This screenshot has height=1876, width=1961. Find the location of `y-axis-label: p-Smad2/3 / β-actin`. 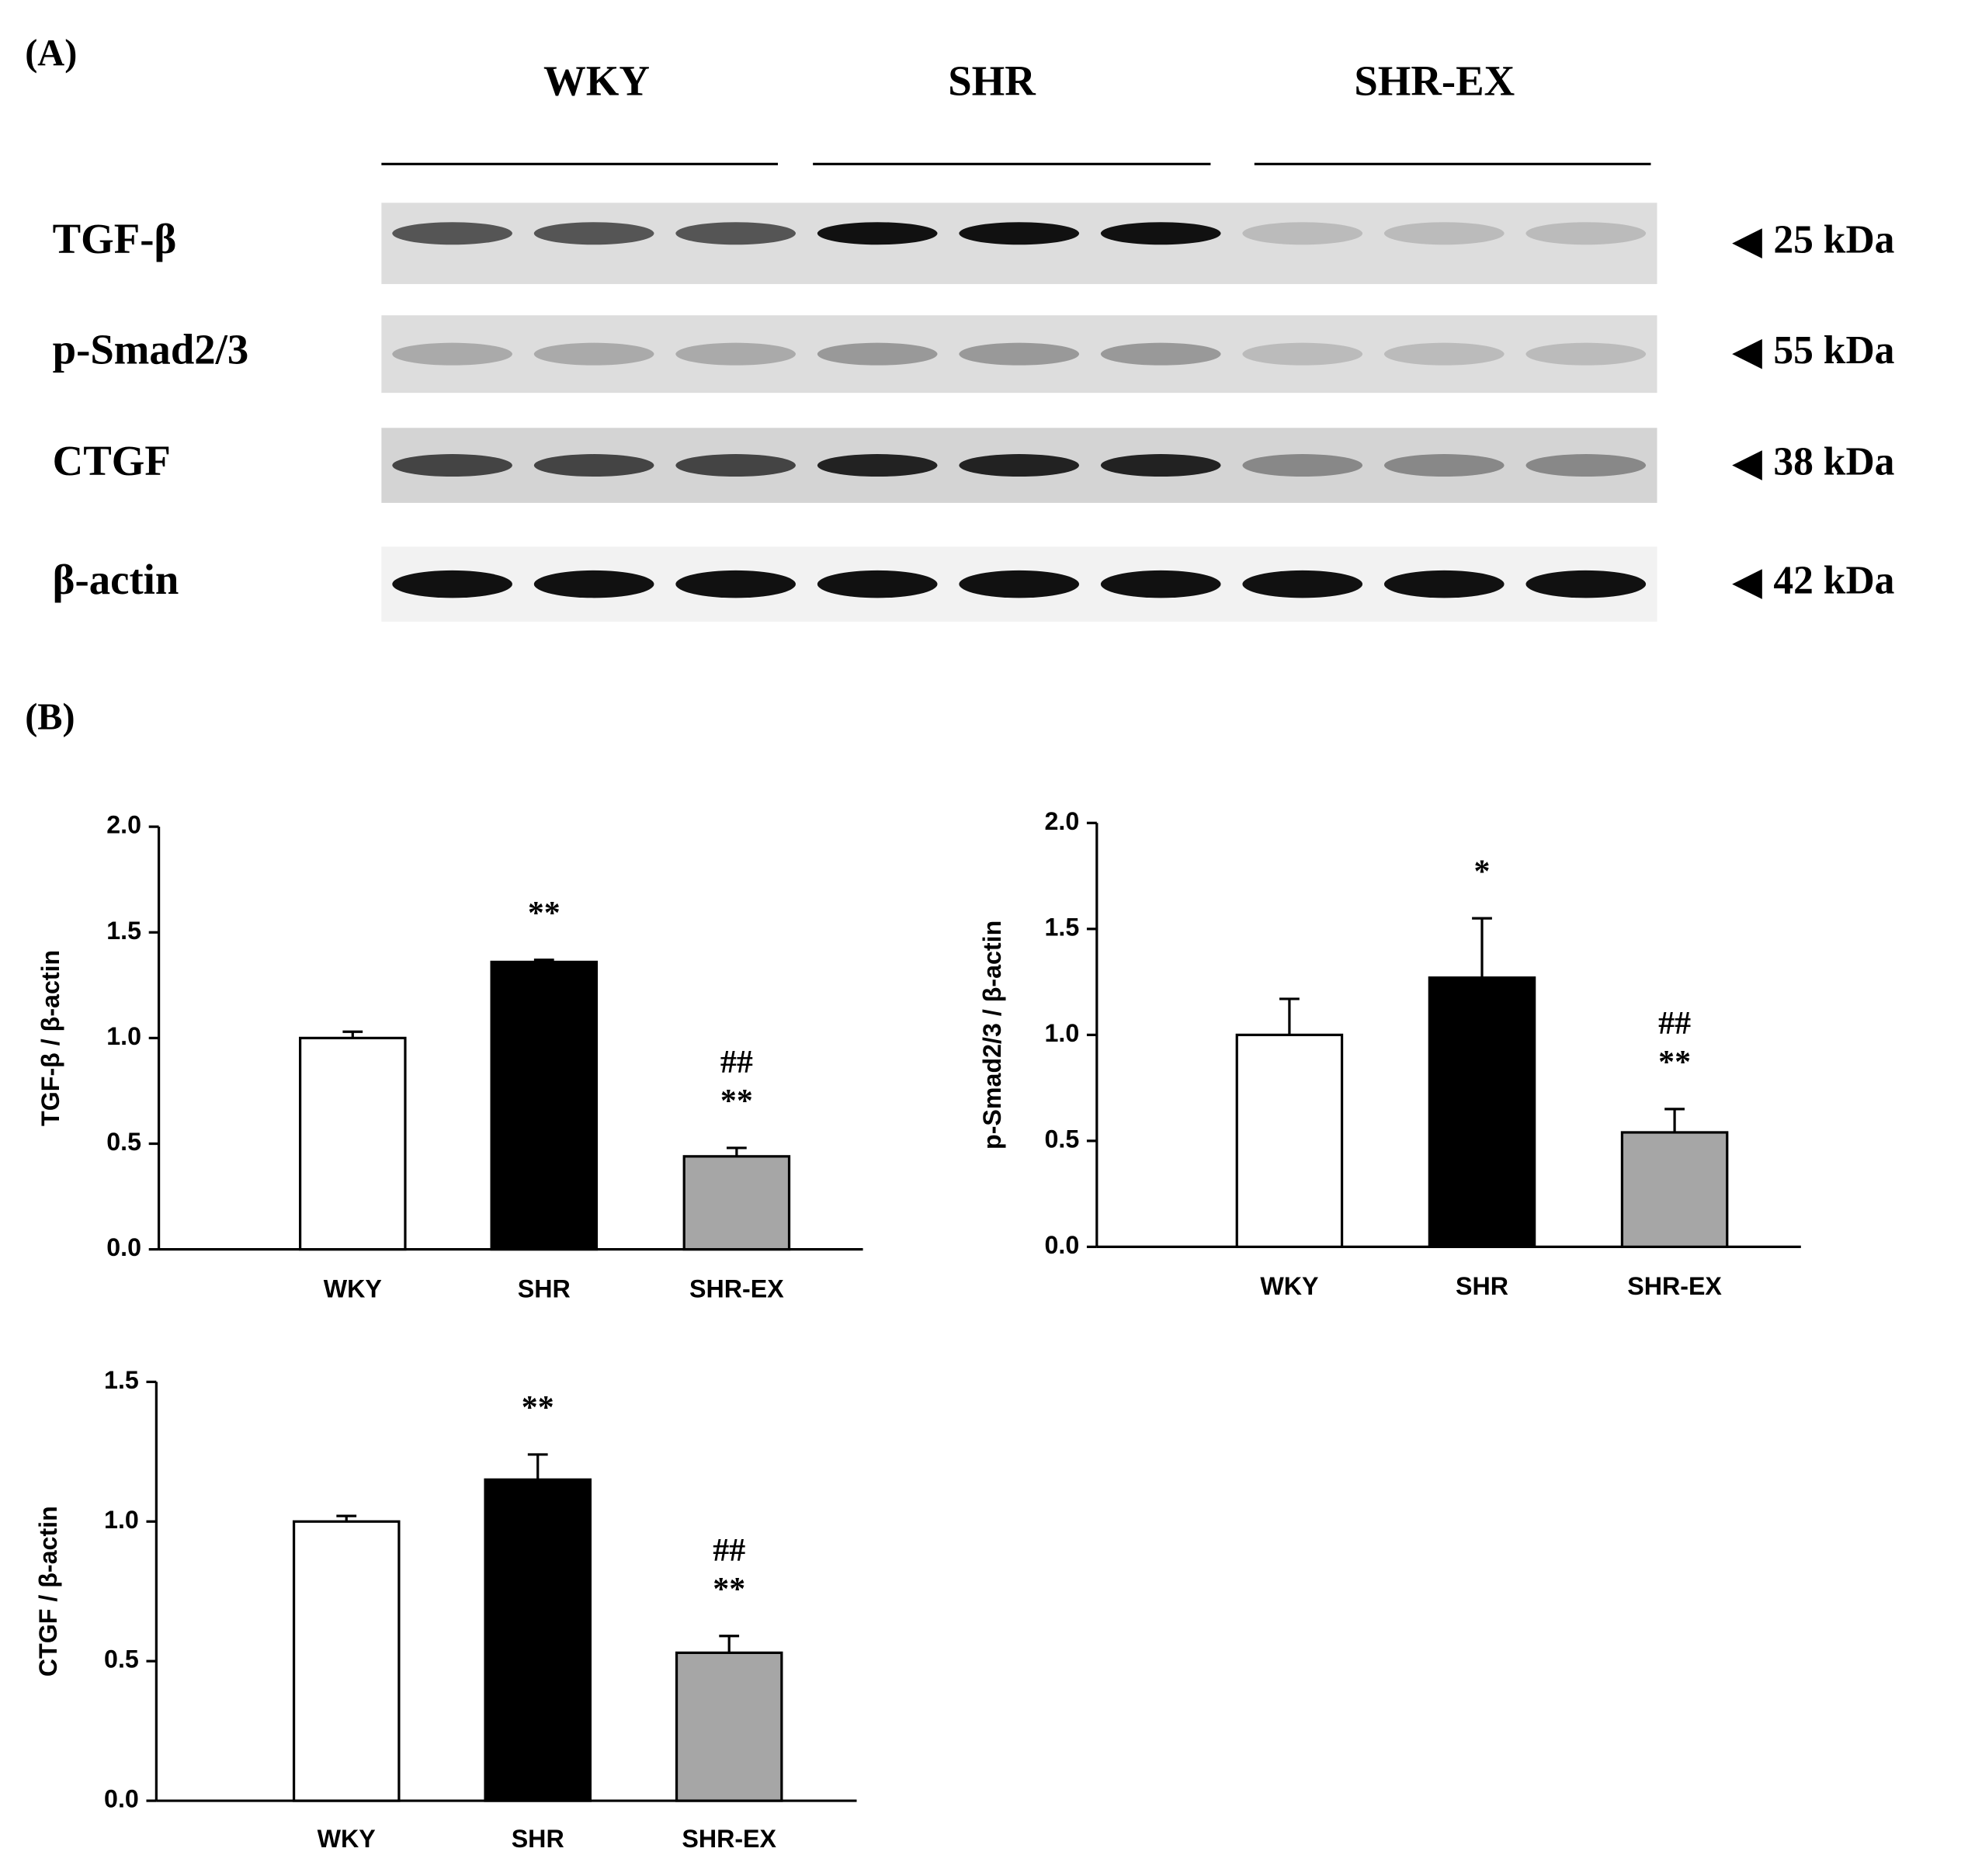

y-axis-label: p-Smad2/3 / β-actin is located at coordinates (992, 1035).